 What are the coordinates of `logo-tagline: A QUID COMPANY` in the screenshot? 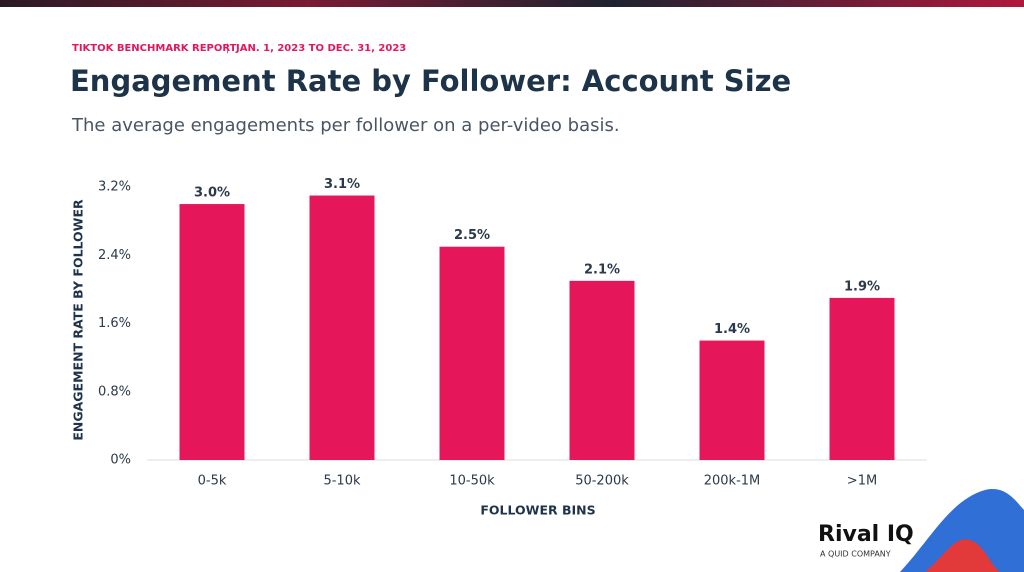 It's located at (855, 554).